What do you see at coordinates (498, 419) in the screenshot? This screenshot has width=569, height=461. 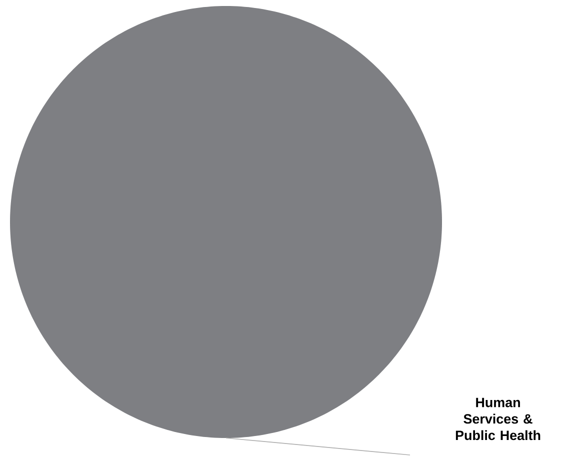 I see `slice-label: Human Services & Public Health` at bounding box center [498, 419].